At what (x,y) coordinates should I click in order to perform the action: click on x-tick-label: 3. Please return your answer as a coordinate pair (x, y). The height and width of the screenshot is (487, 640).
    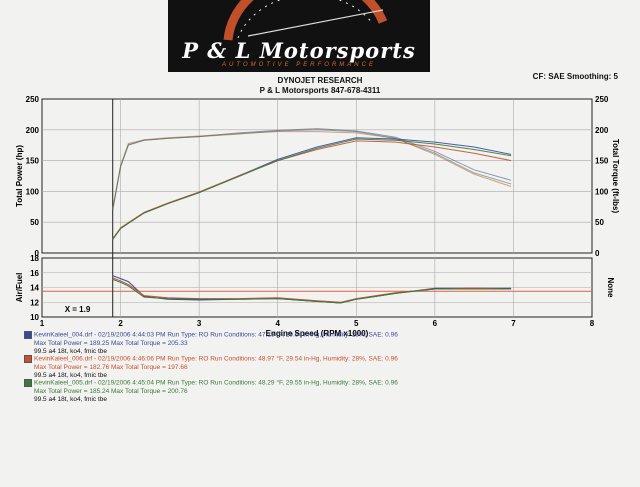
    Looking at the image, I should click on (199, 323).